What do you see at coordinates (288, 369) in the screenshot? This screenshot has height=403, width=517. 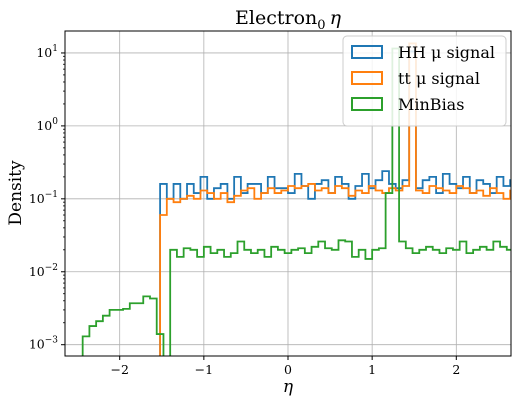 I see `x-tick-label: 0` at bounding box center [288, 369].